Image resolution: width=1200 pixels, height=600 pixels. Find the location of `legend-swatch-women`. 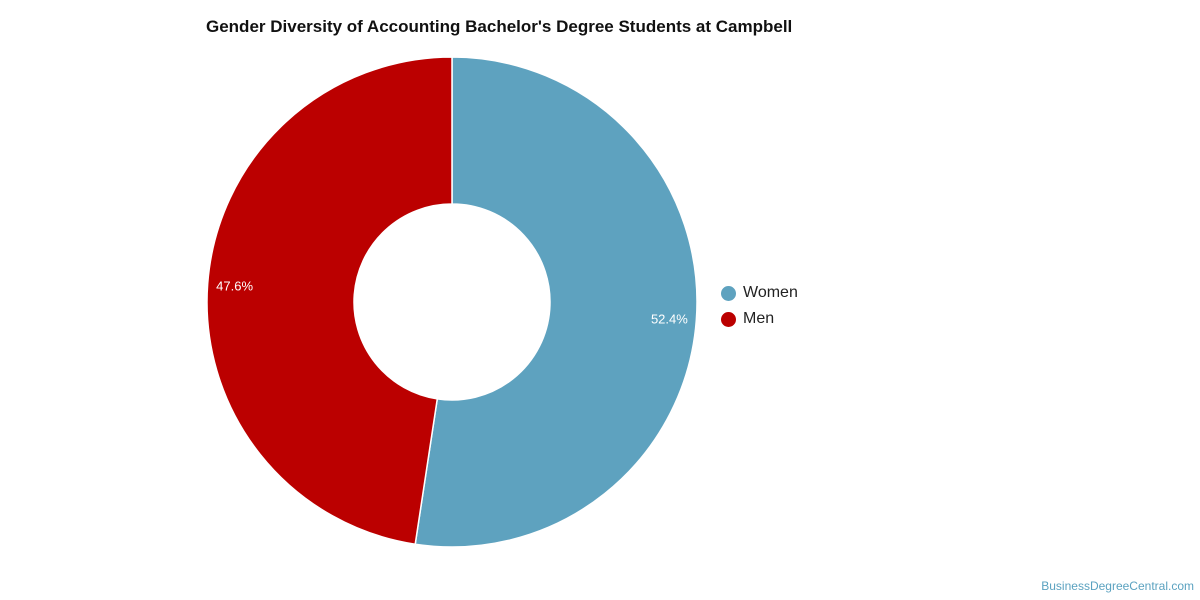

legend-swatch-women is located at coordinates (728, 293).